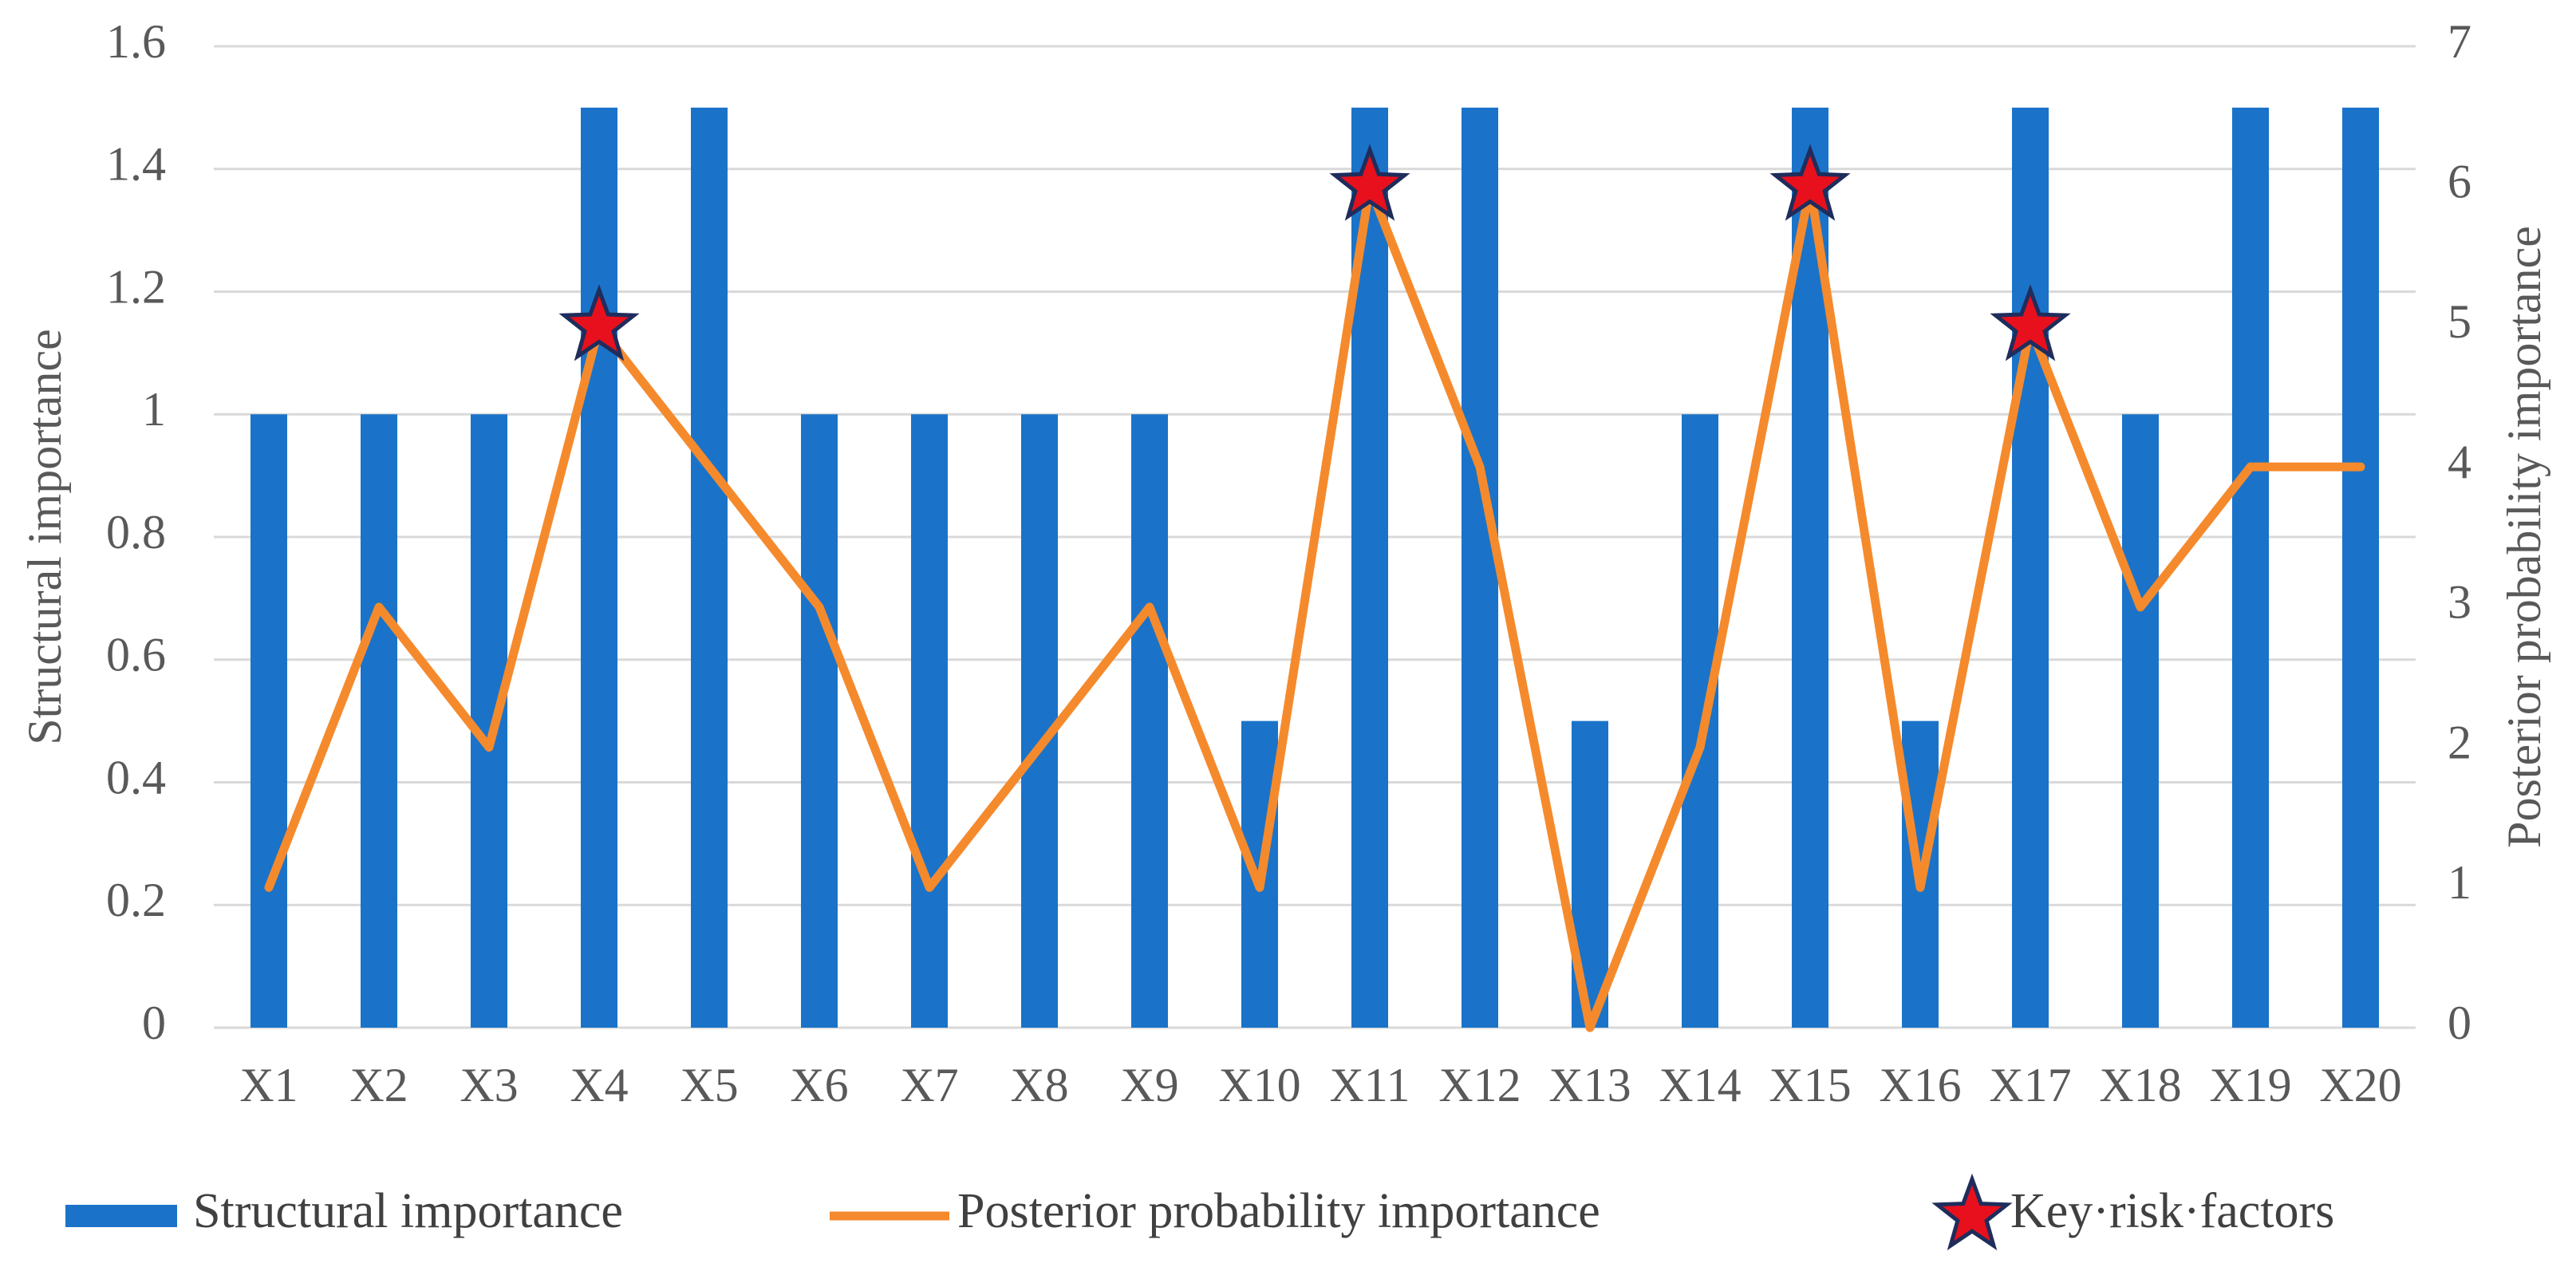  Describe the element at coordinates (1149, 1085) in the screenshot. I see `x-tick-label: X9` at that location.